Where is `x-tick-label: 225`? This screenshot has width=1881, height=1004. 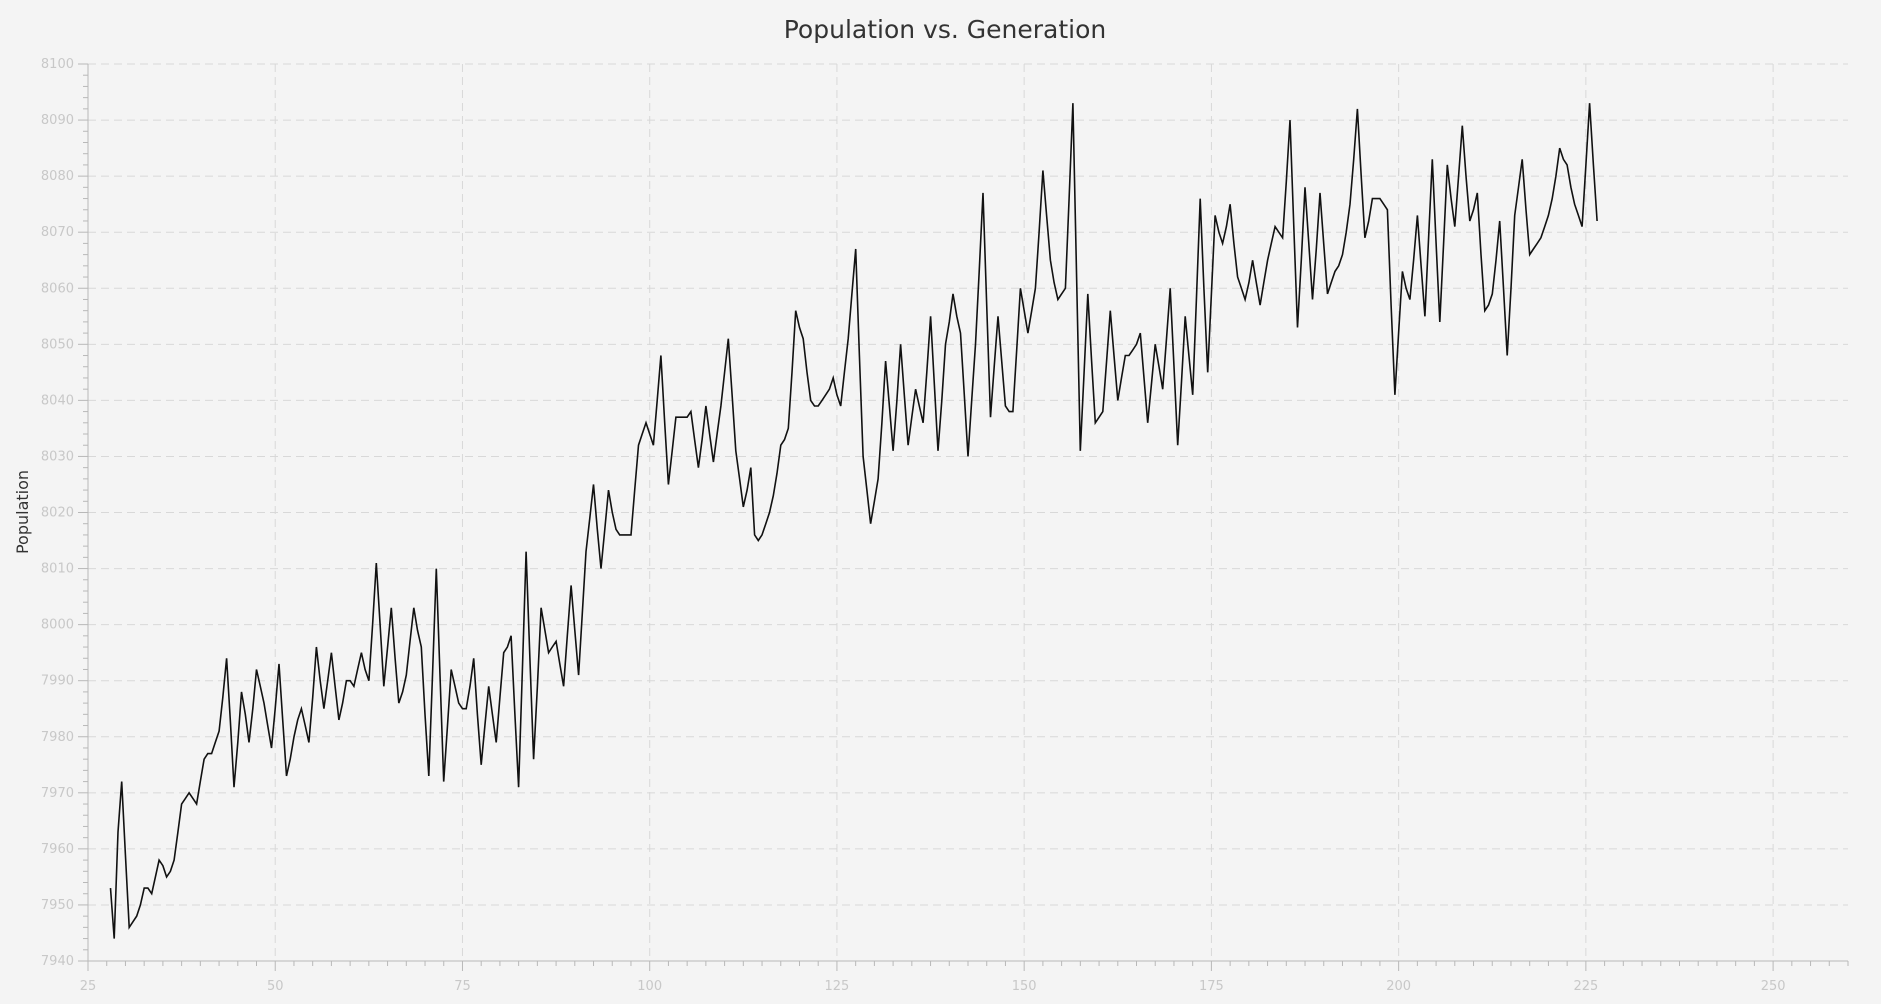 x-tick-label: 225 is located at coordinates (1585, 986).